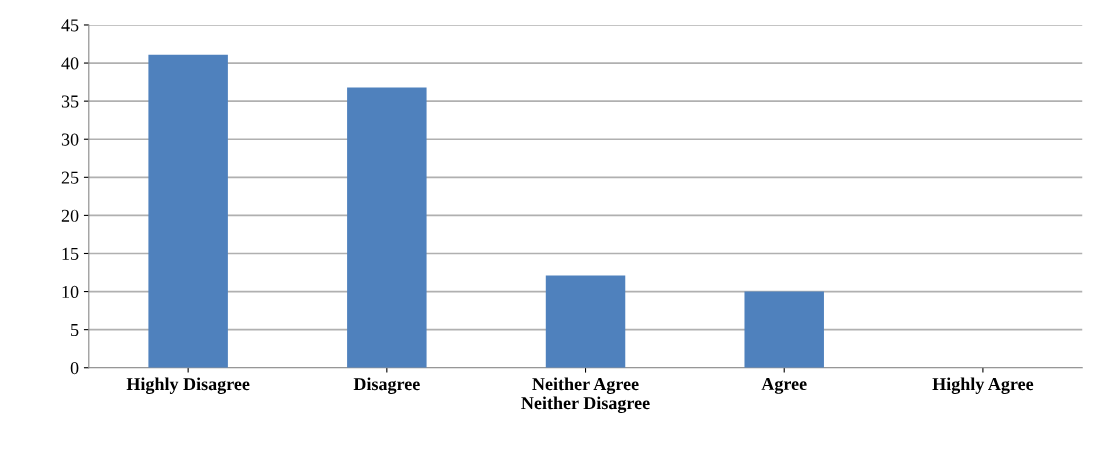 This screenshot has height=454, width=1110. What do you see at coordinates (70, 139) in the screenshot?
I see `y-tick-label: 30` at bounding box center [70, 139].